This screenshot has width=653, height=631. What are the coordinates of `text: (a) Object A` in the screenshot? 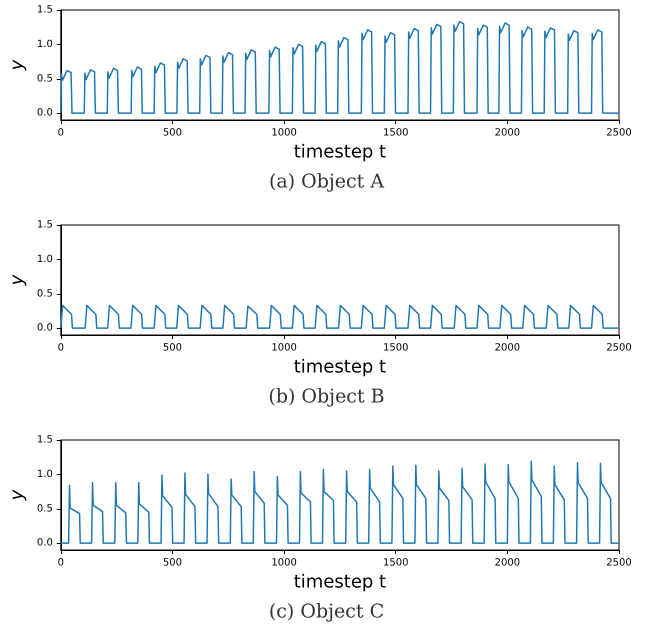 It's located at (326, 181).